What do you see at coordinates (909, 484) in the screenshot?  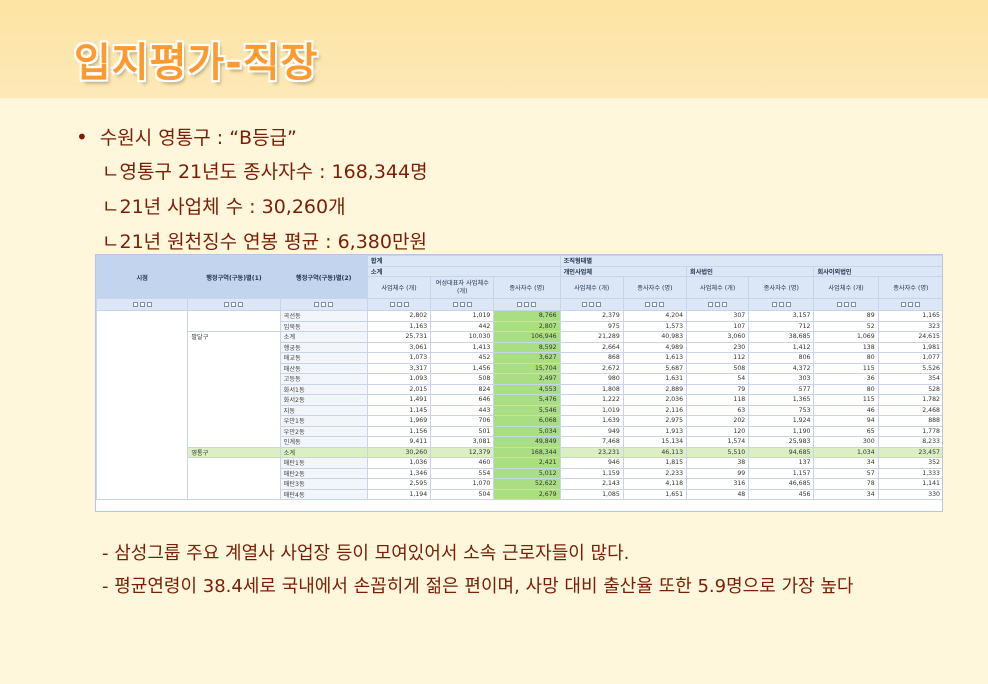 I see `value-cell: 1,141` at bounding box center [909, 484].